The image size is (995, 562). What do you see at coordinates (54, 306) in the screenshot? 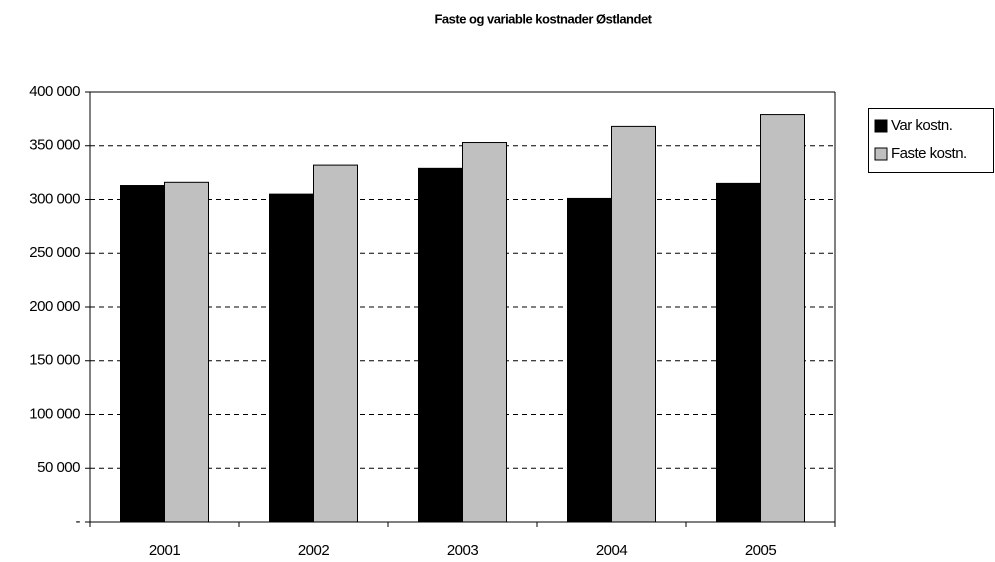
I see `y-tick-label: 200 000` at bounding box center [54, 306].